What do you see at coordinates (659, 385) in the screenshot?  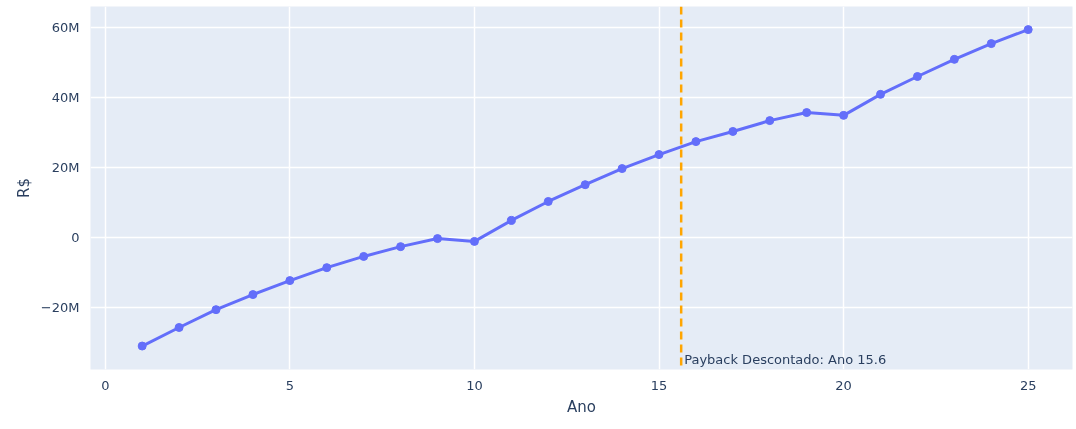 I see `x-tick-label: 15` at bounding box center [659, 385].